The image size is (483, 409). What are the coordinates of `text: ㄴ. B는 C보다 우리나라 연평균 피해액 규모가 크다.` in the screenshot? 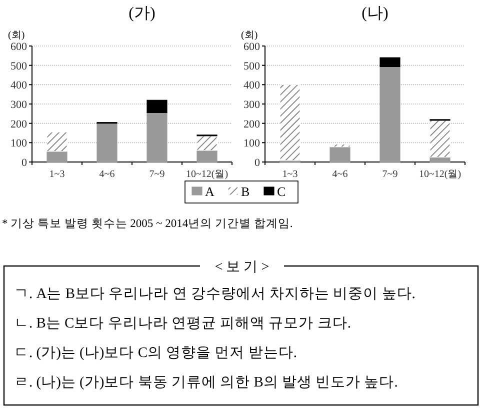 It's located at (182, 324).